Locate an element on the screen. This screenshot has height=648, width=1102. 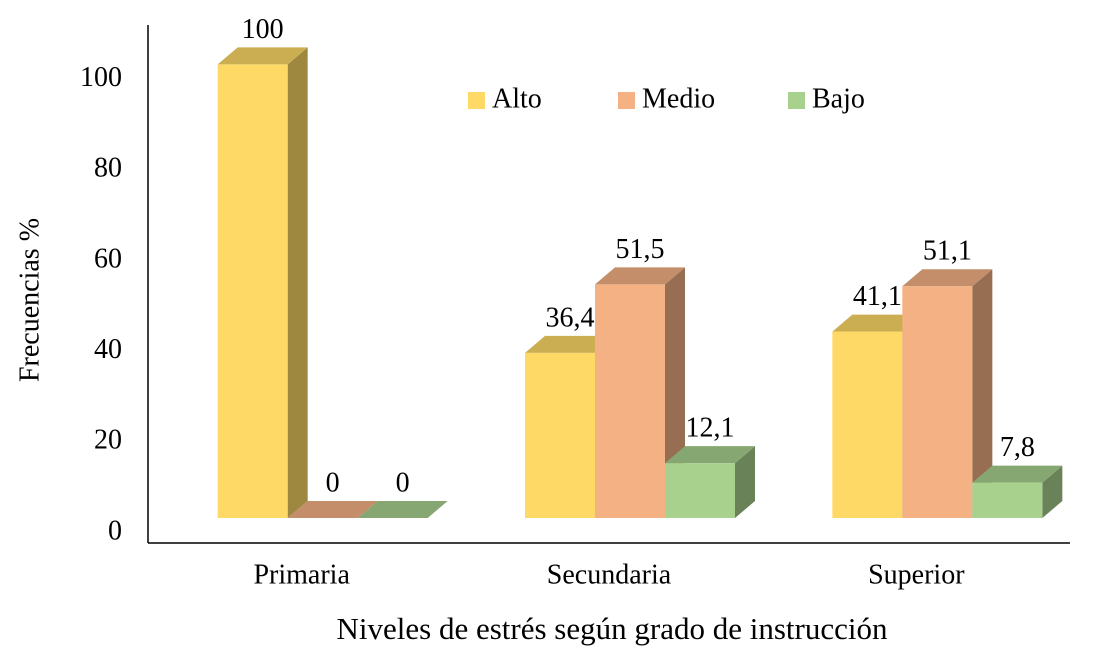
y-tick-label: 40 is located at coordinates (108, 349).